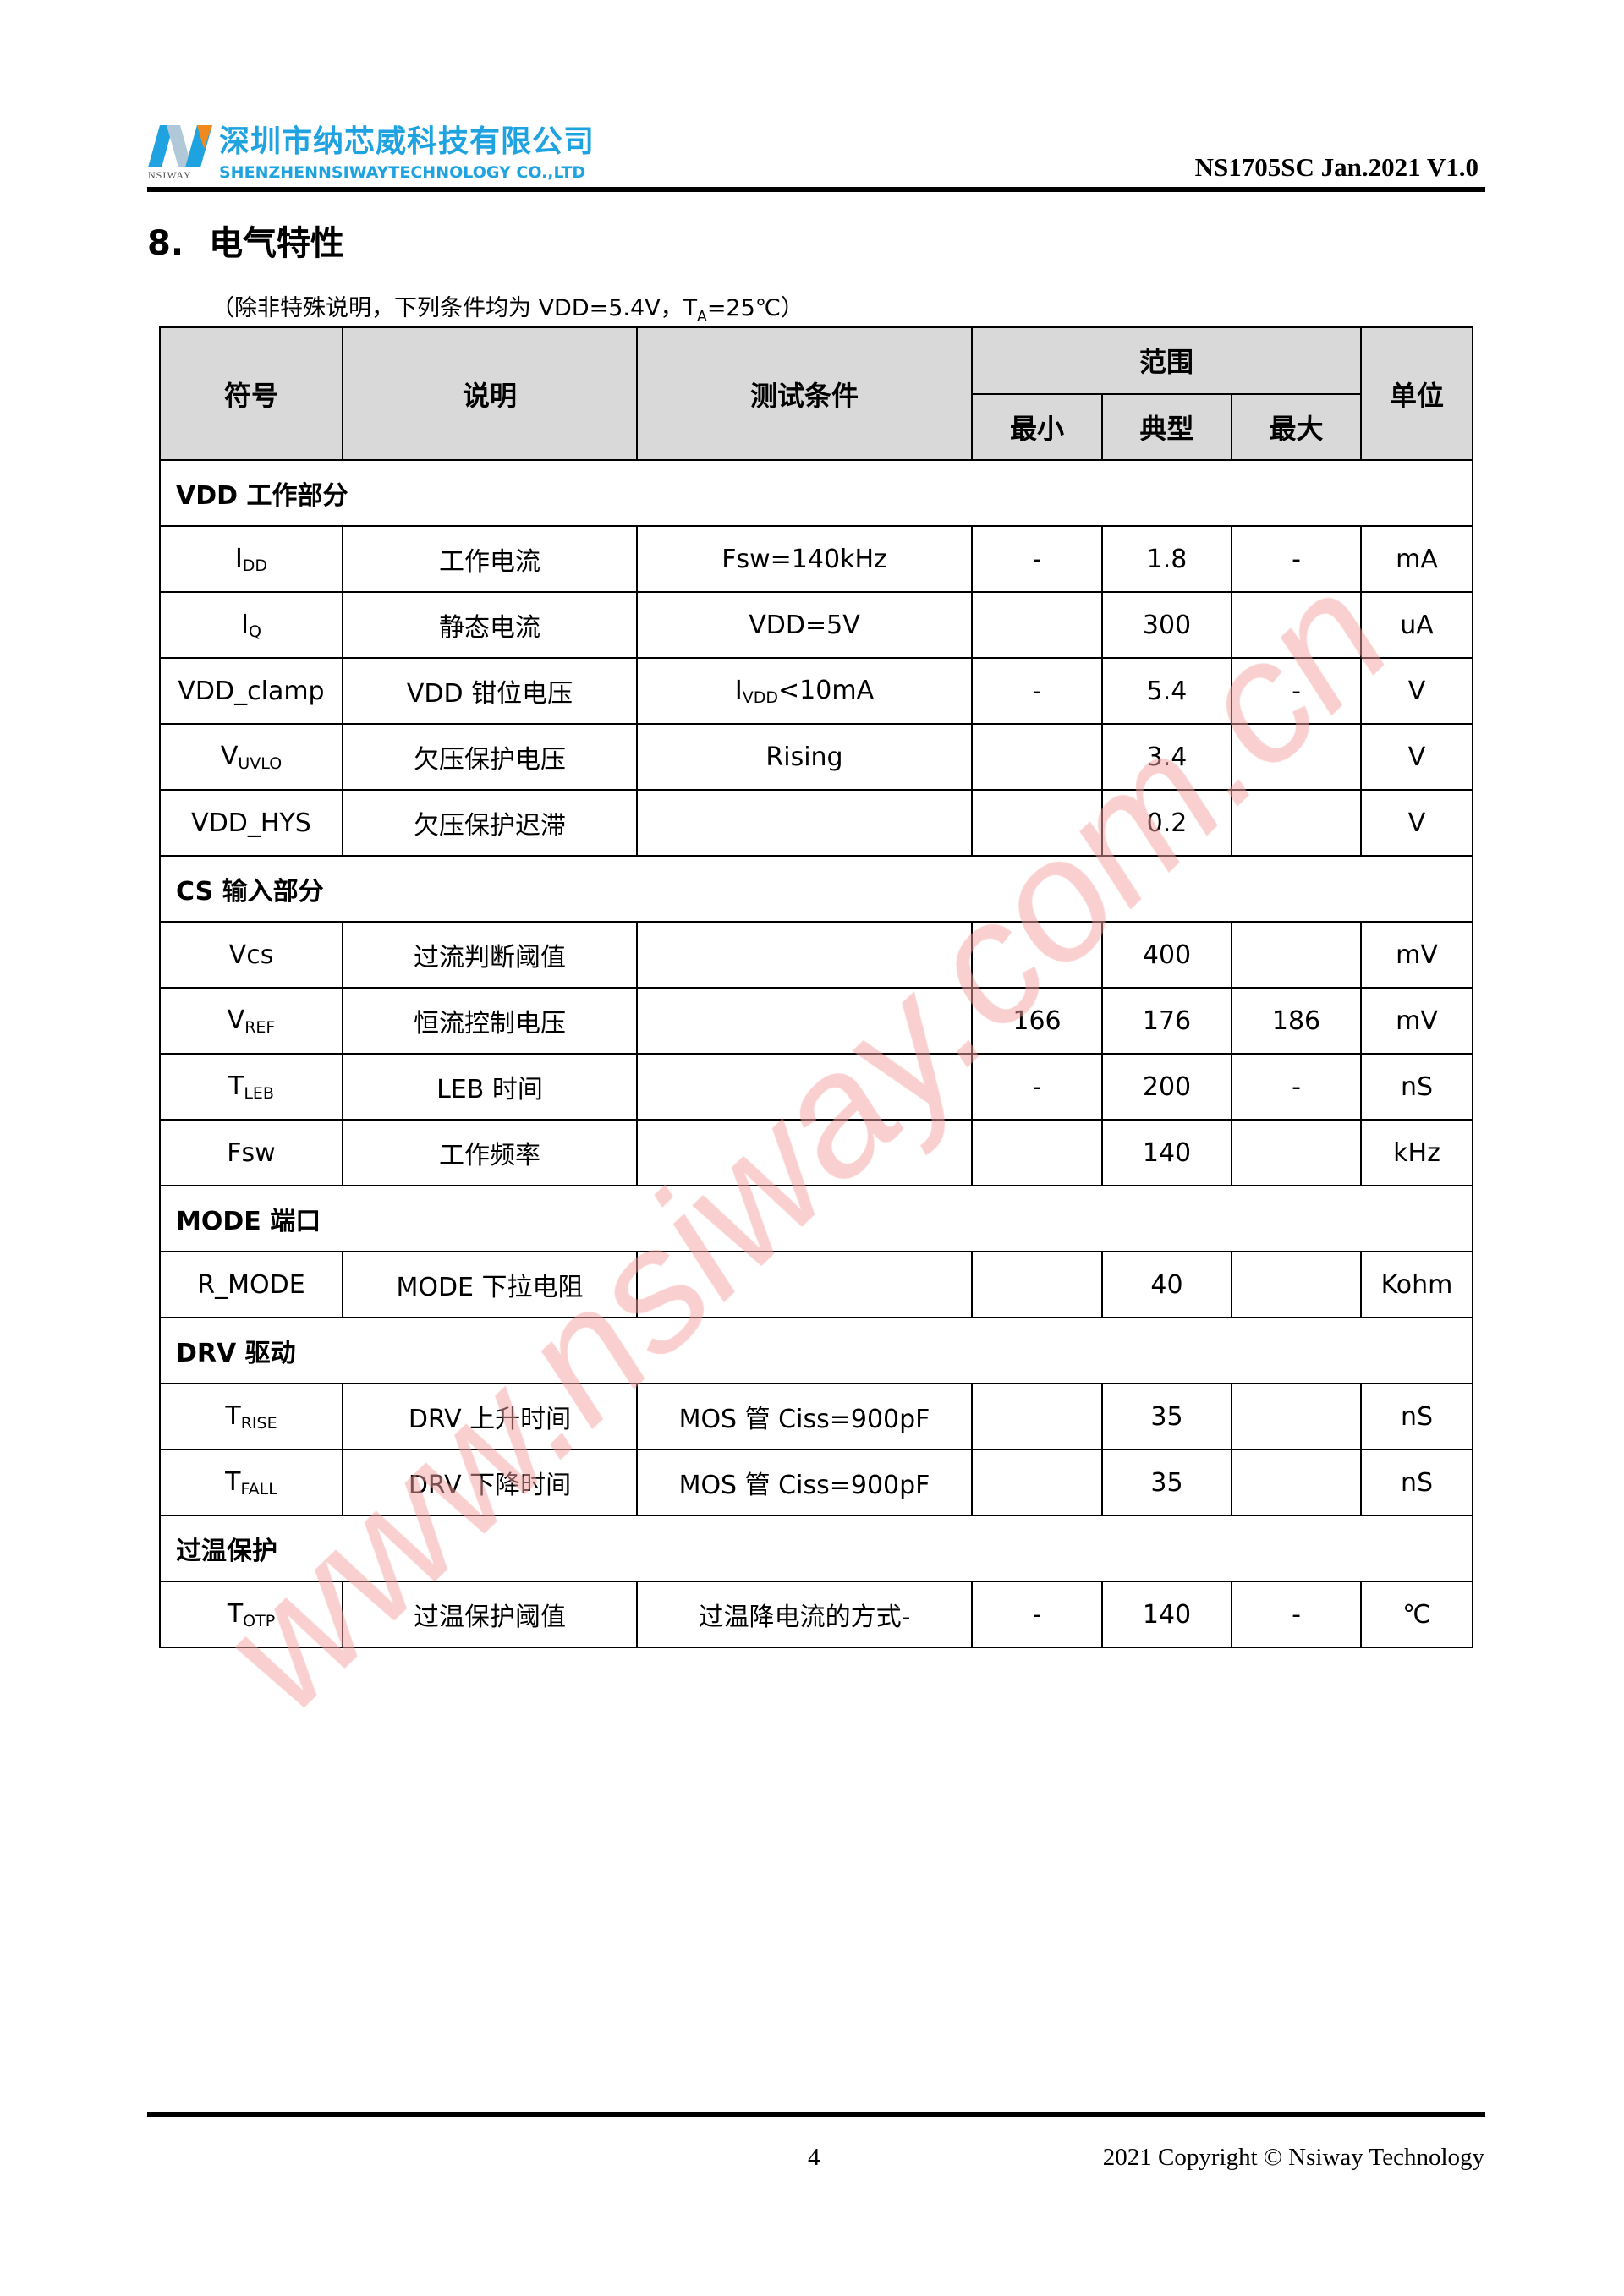 This screenshot has height=2296, width=1624. I want to click on cell-condition: VDD=5V, so click(805, 625).